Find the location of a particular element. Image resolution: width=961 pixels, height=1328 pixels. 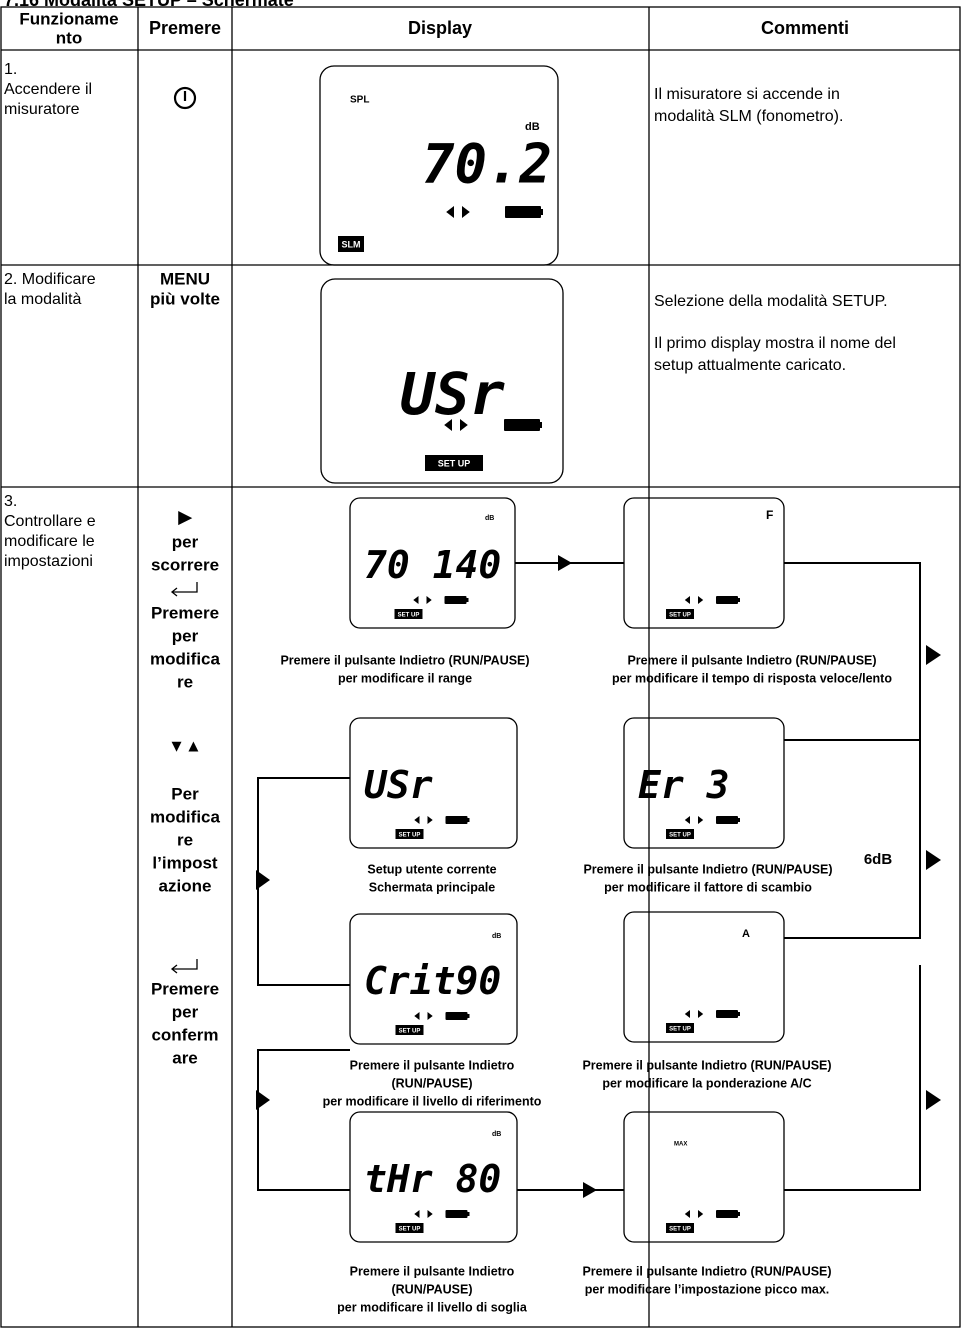

caption: per modificare il livello di soglia is located at coordinates (432, 1307).